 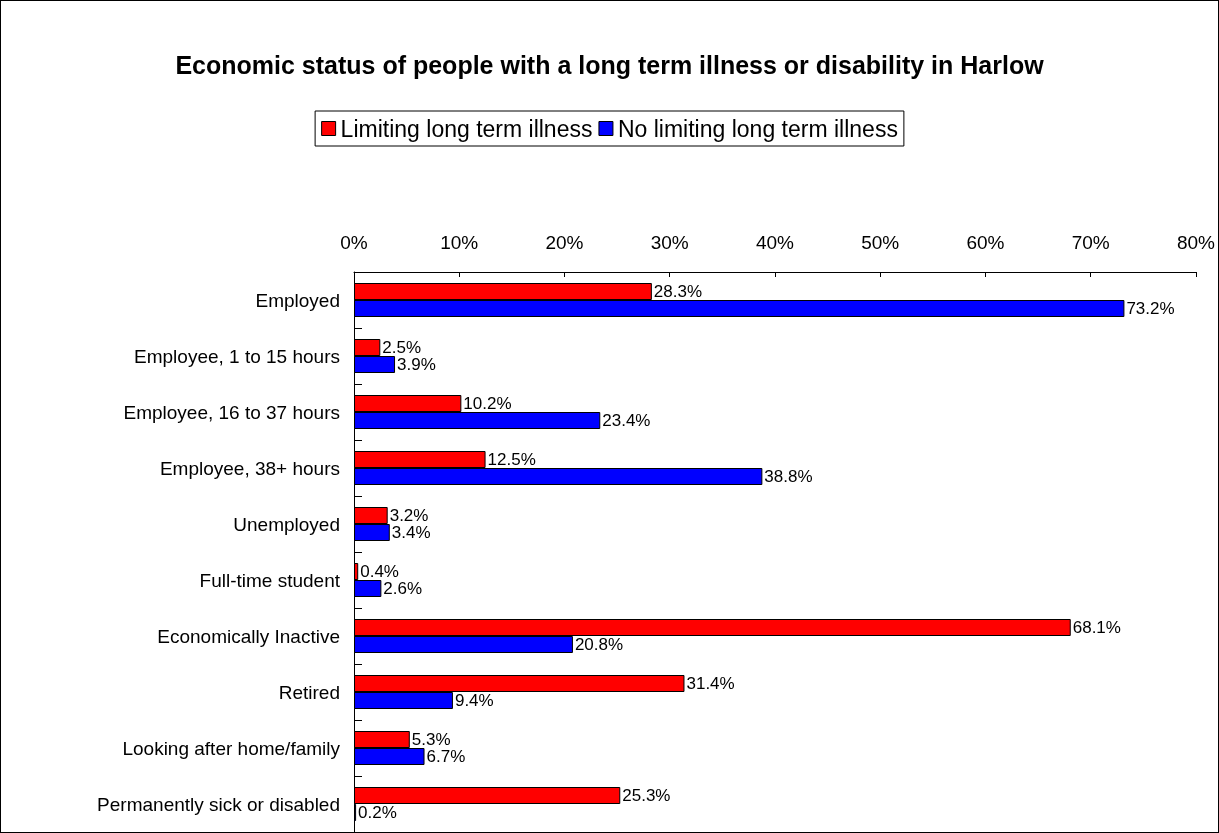 I want to click on data-label: 3.4%, so click(x=411, y=532).